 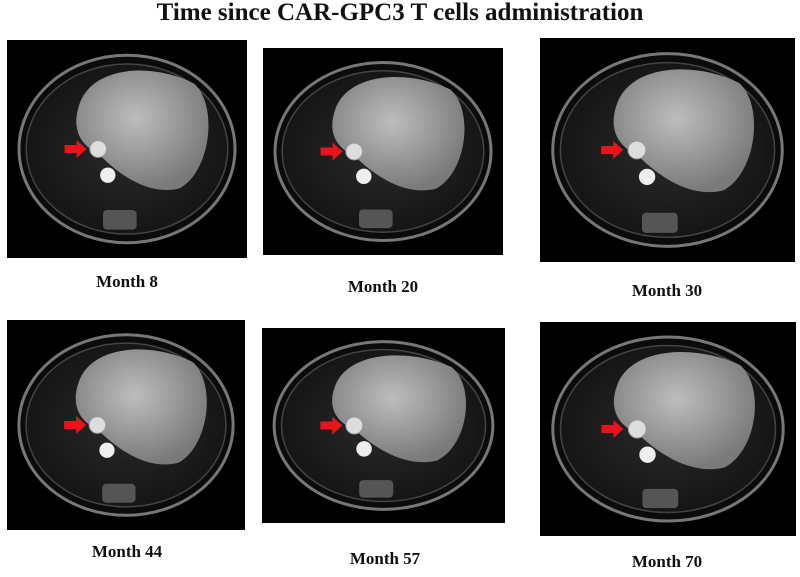 I want to click on panel-label: Month 30, so click(x=667, y=290).